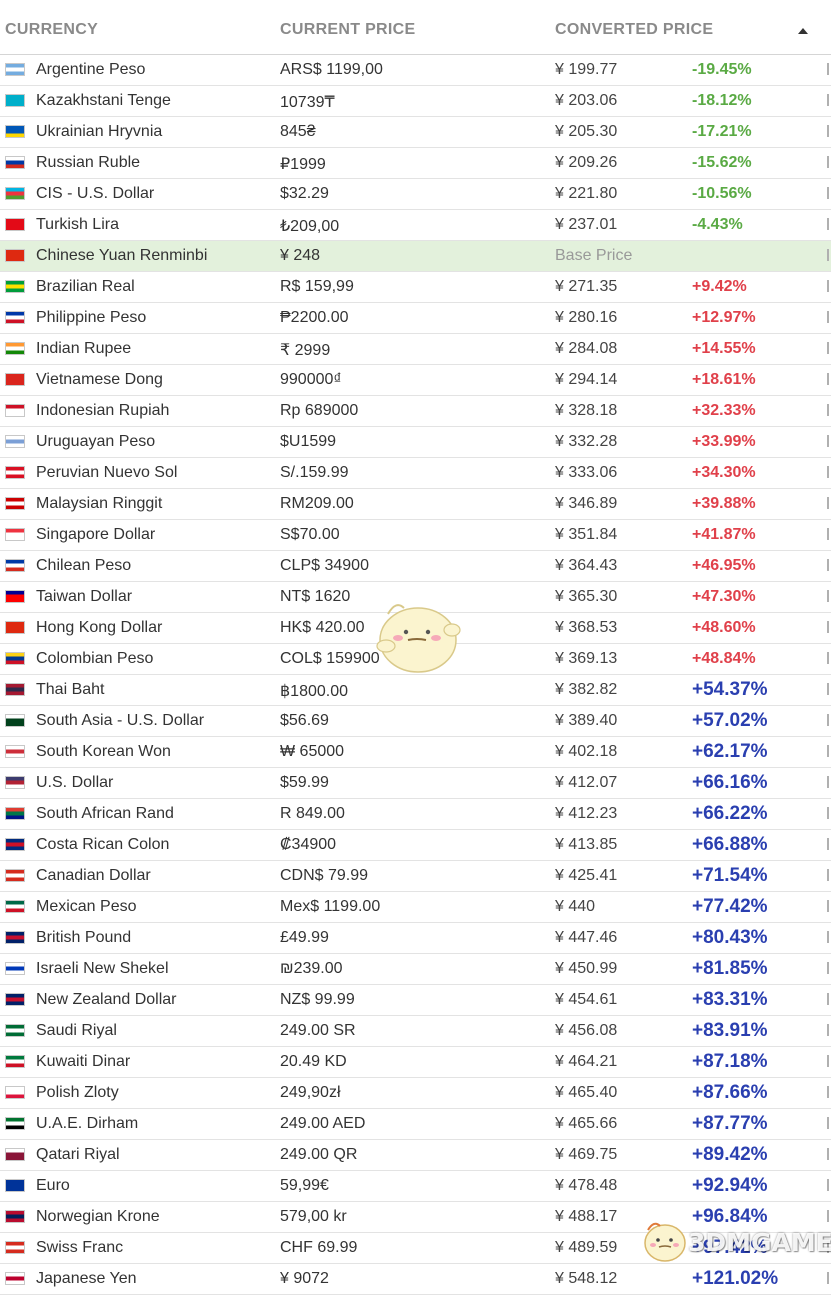 The height and width of the screenshot is (1295, 831). I want to click on current-price: £49.99, so click(304, 937).